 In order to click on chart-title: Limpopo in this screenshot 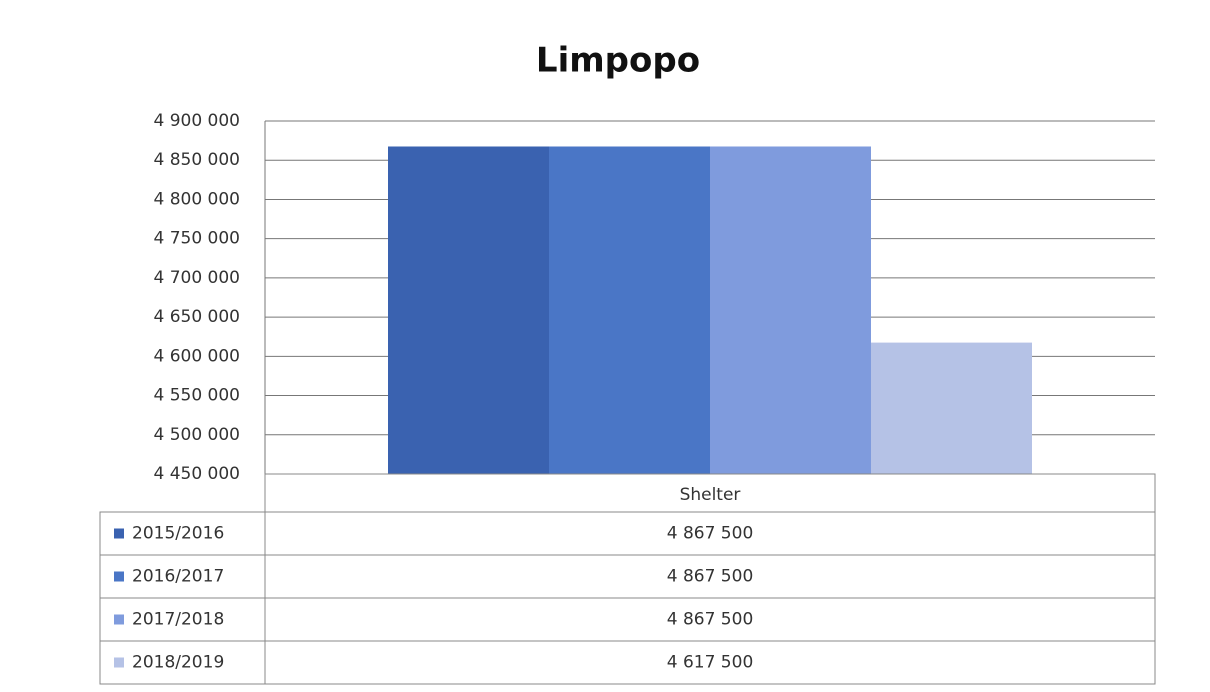, I will do `click(618, 61)`.